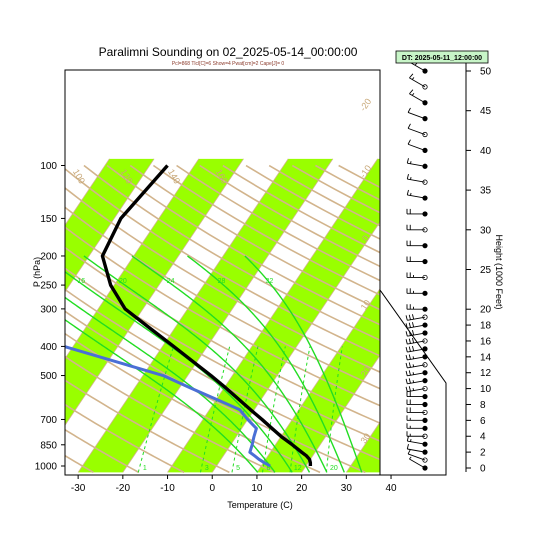 The width and height of the screenshot is (540, 540). What do you see at coordinates (48, 166) in the screenshot?
I see `y-tick-label: 100` at bounding box center [48, 166].